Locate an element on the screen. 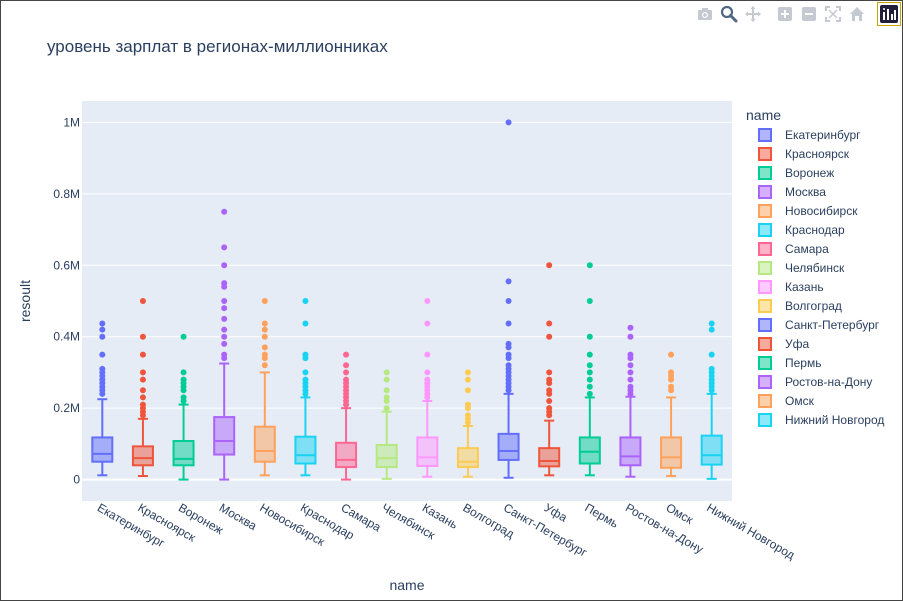 The image size is (903, 601). box-Красноярск is located at coordinates (142, 456).